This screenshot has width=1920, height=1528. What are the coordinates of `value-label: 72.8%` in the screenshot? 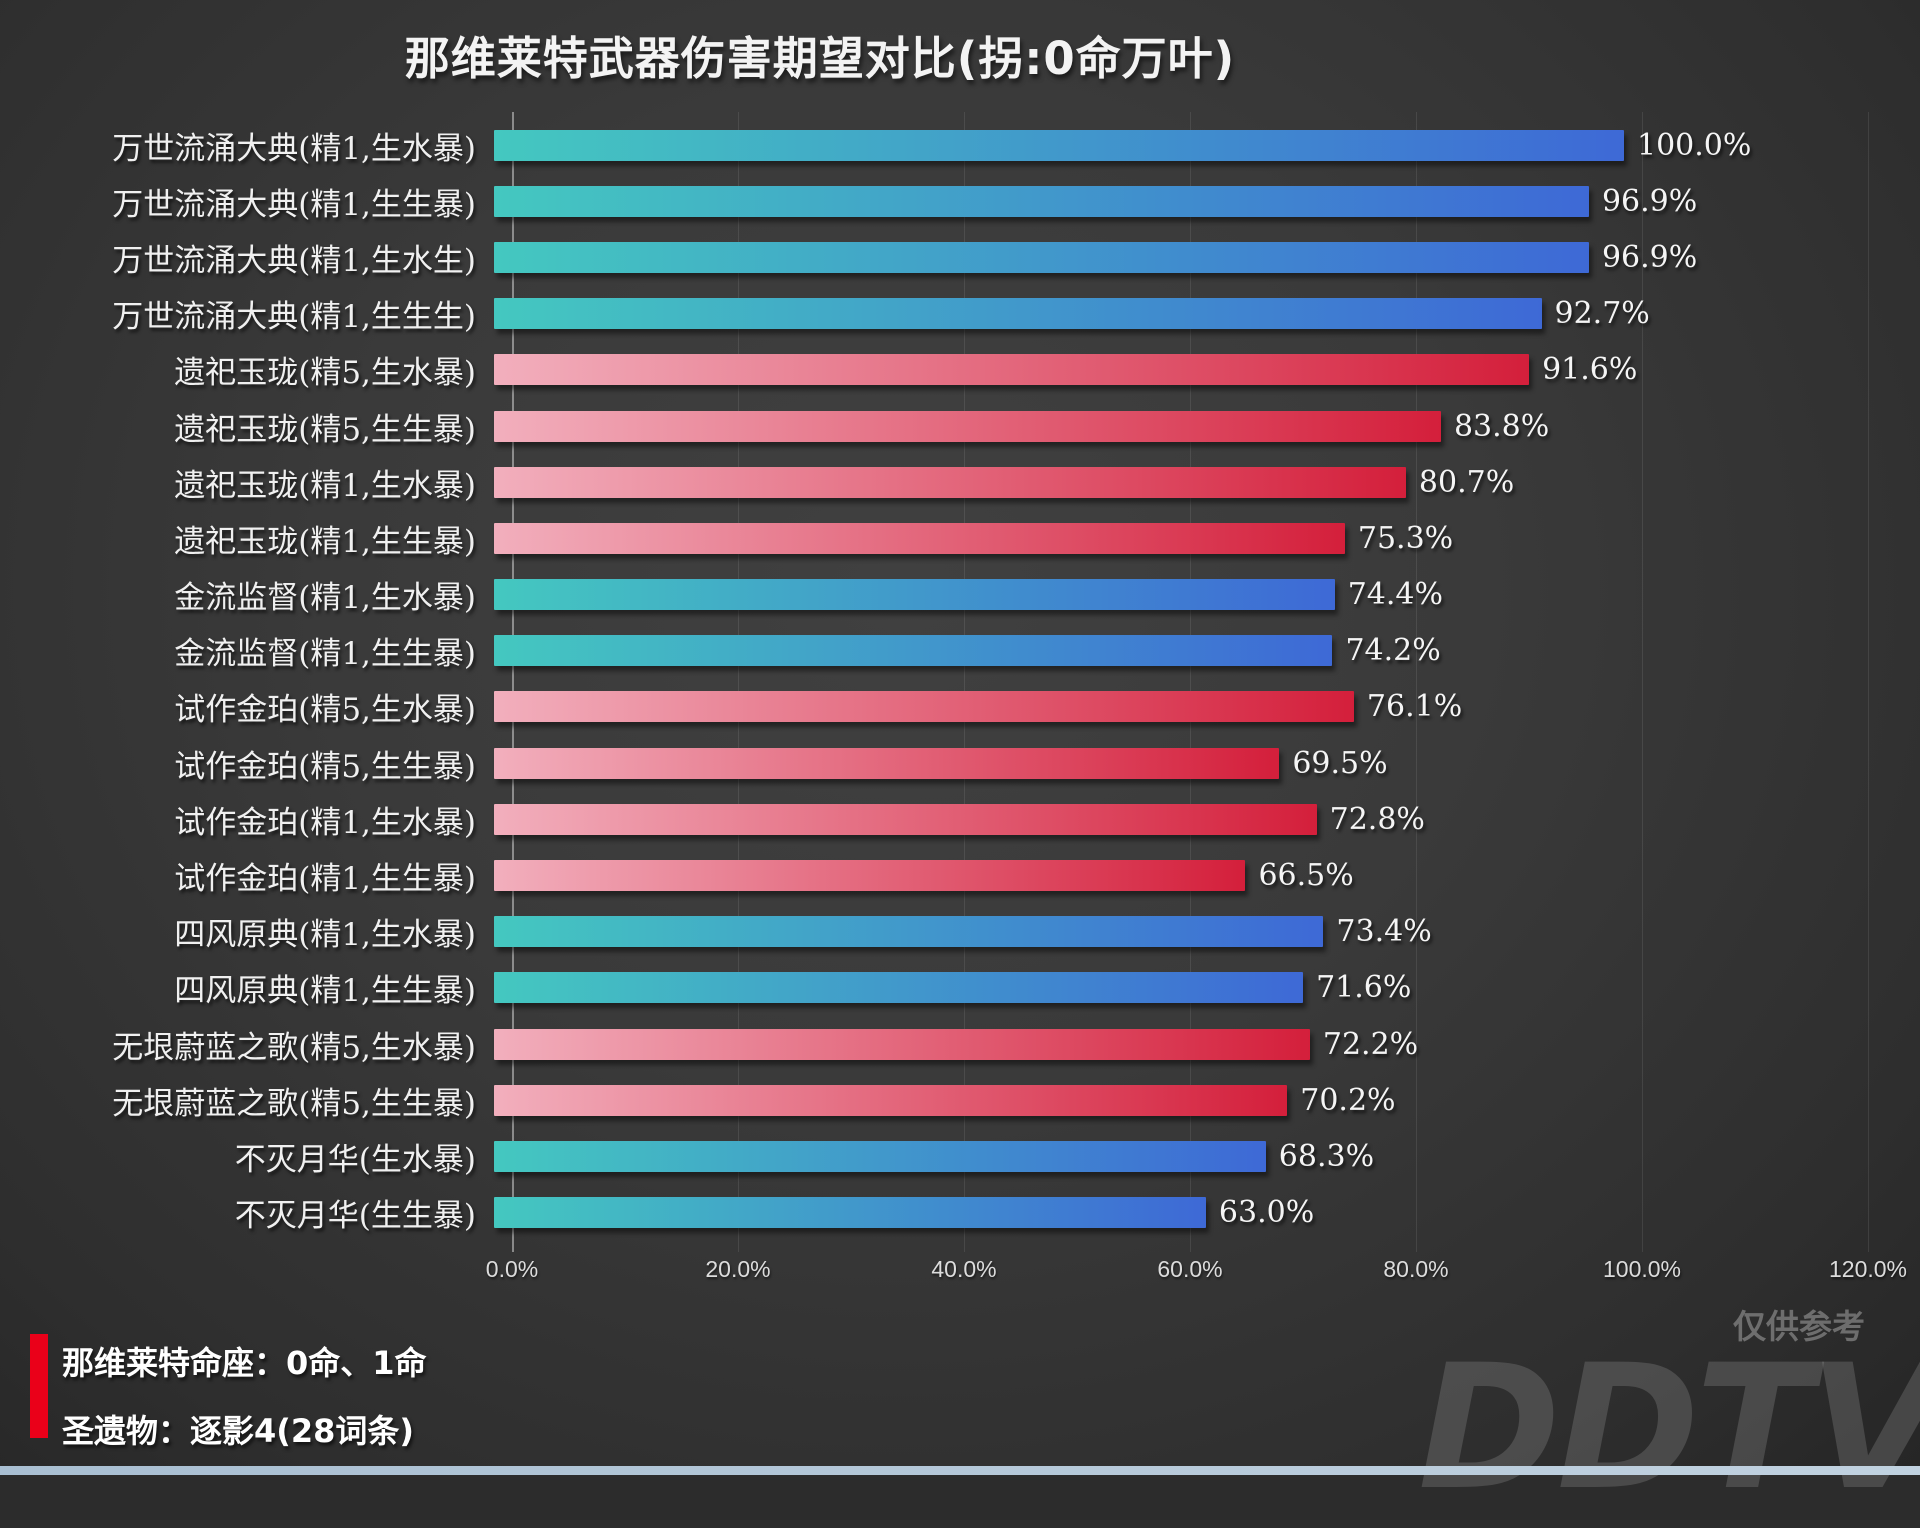 It's located at (1377, 819).